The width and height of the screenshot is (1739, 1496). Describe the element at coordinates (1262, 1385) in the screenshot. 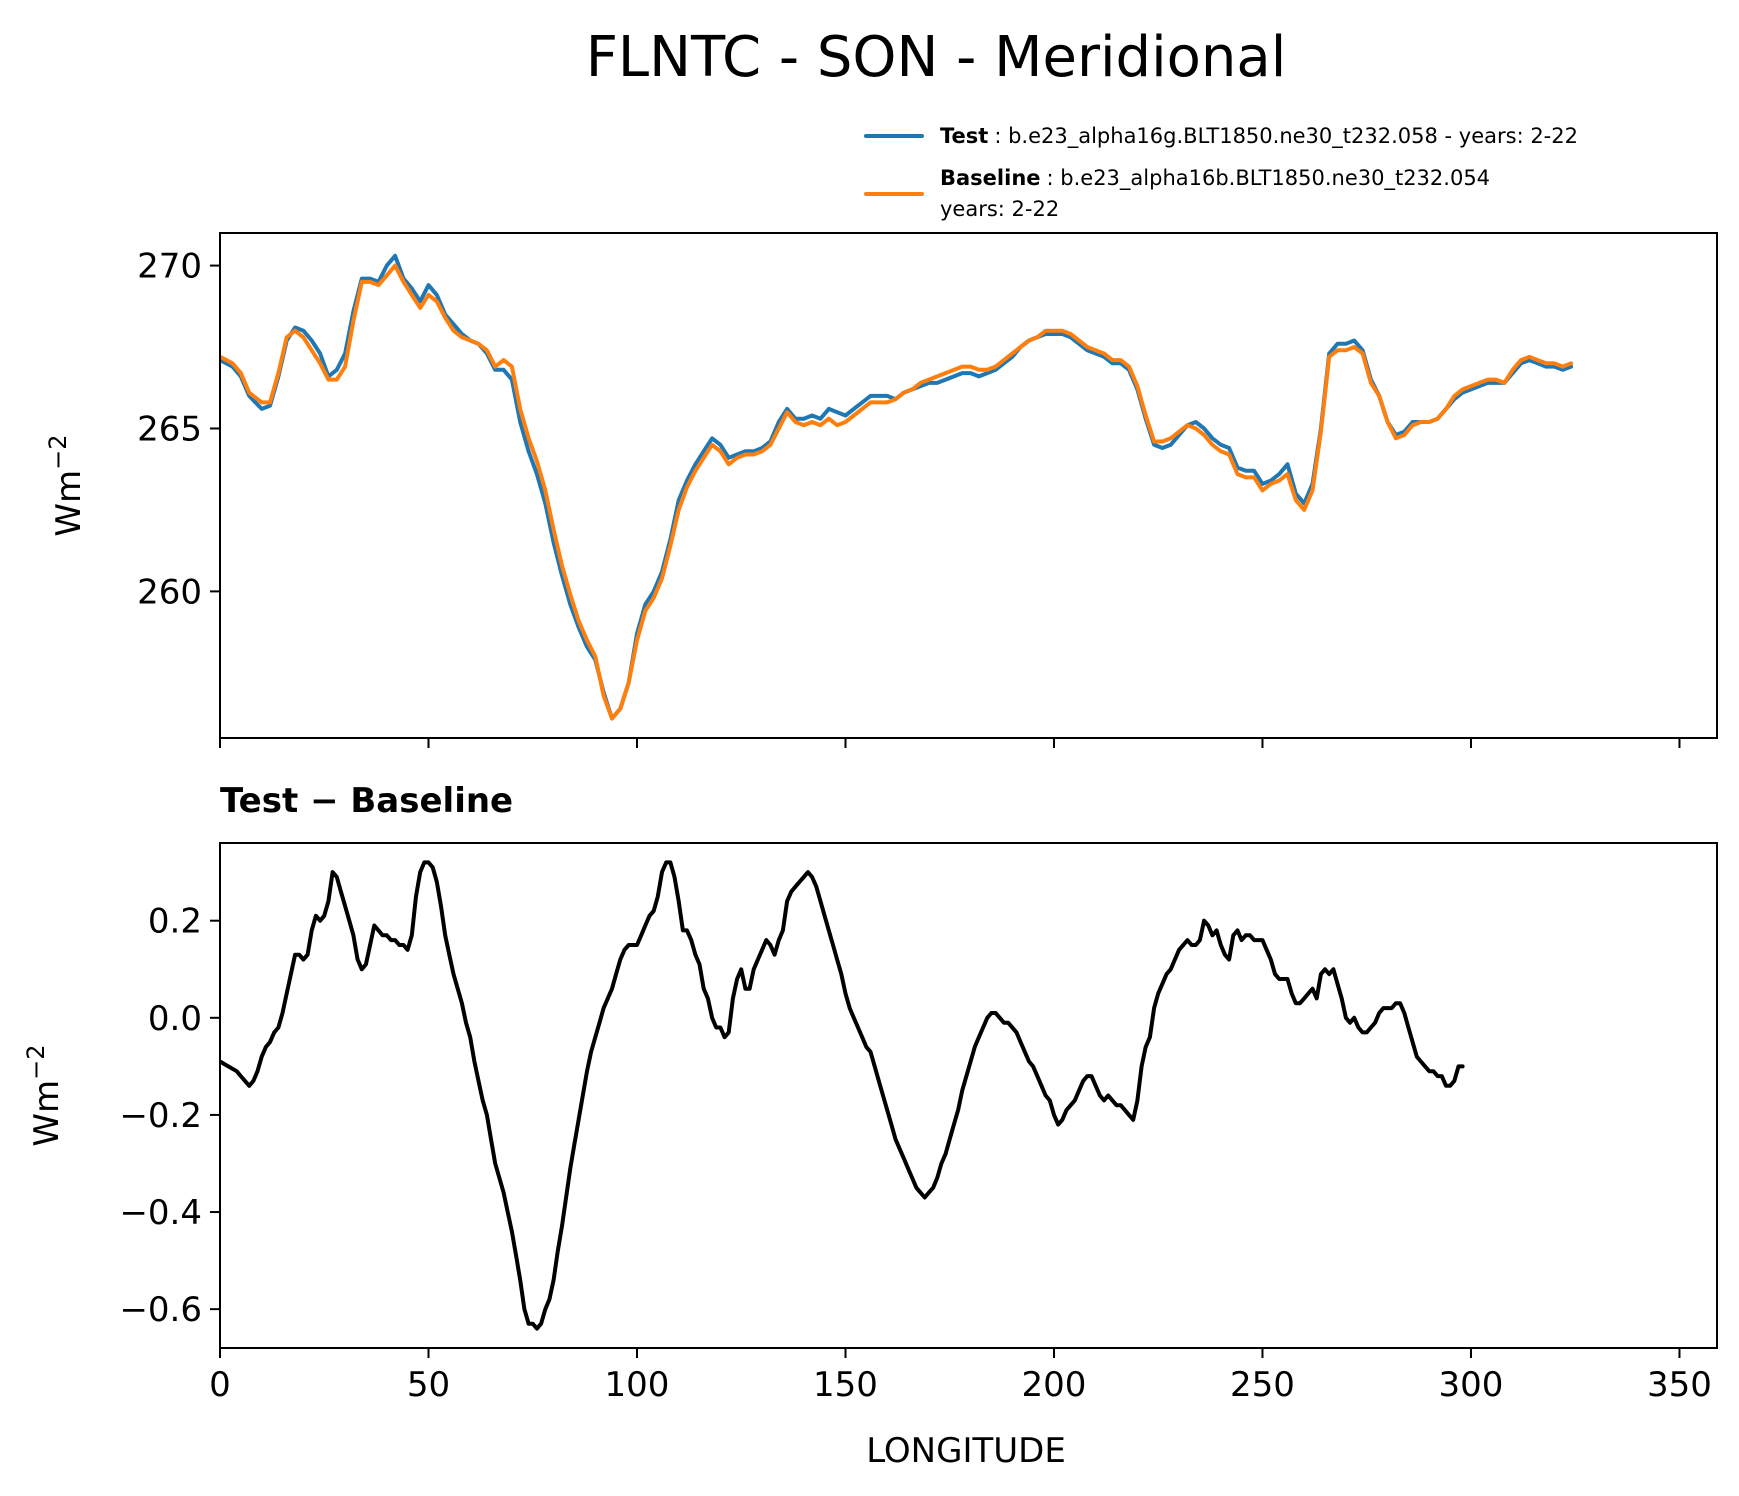

I see `x-tick-label: 250` at that location.